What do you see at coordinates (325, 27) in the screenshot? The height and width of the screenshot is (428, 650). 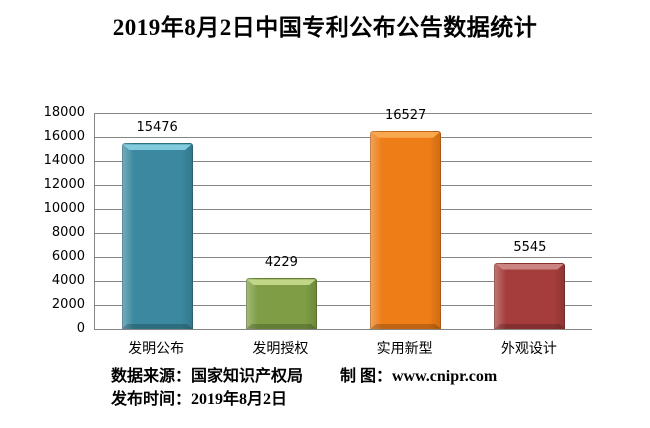 I see `chart-title: 2019年8月2日中国专利公布公告数据统计` at bounding box center [325, 27].